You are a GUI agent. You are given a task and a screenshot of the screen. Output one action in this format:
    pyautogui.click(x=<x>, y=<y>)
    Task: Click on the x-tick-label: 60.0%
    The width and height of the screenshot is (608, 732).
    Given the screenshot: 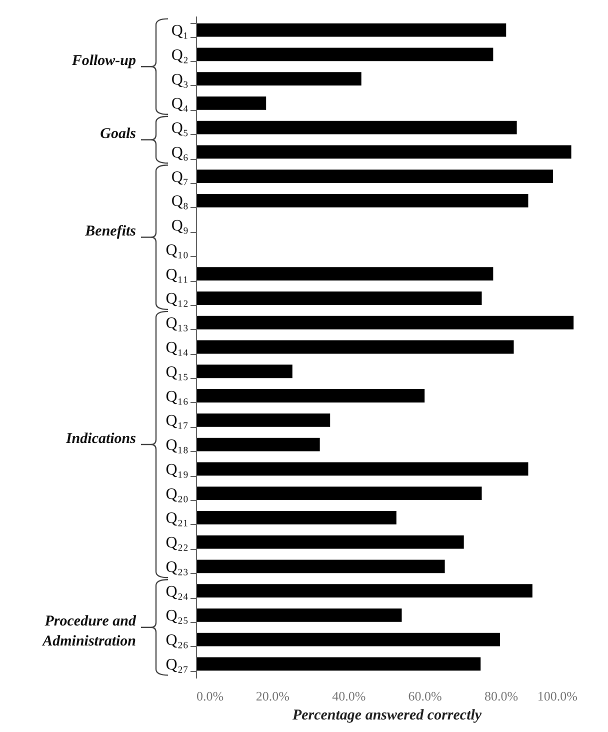 What is the action you would take?
    pyautogui.click(x=425, y=696)
    